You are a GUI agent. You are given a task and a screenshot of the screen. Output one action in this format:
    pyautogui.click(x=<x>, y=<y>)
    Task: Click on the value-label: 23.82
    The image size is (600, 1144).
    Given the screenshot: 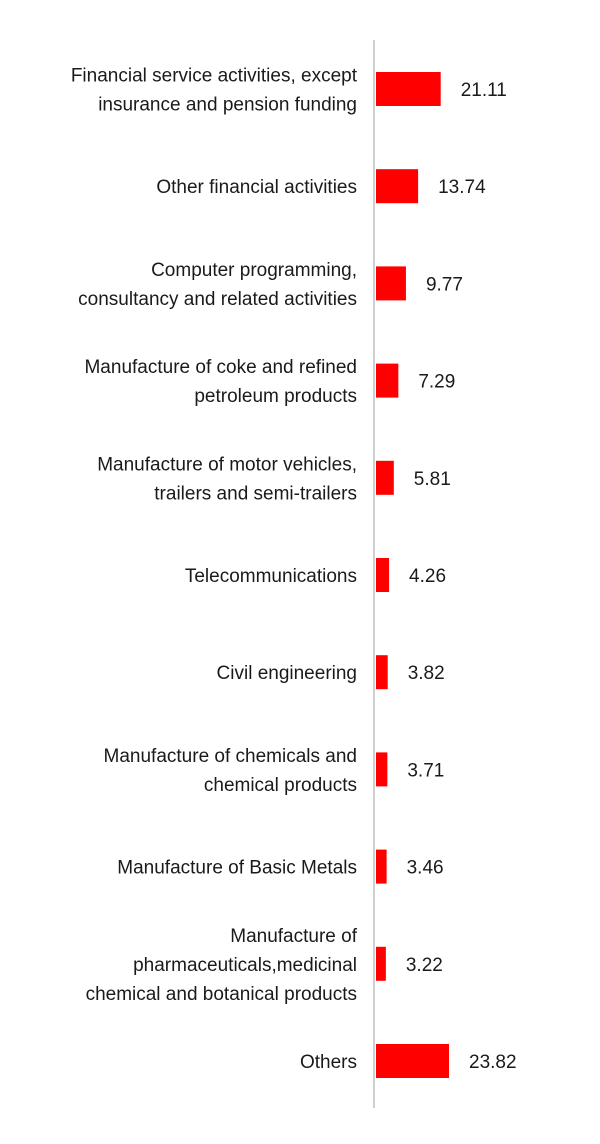 What is the action you would take?
    pyautogui.click(x=493, y=1062)
    